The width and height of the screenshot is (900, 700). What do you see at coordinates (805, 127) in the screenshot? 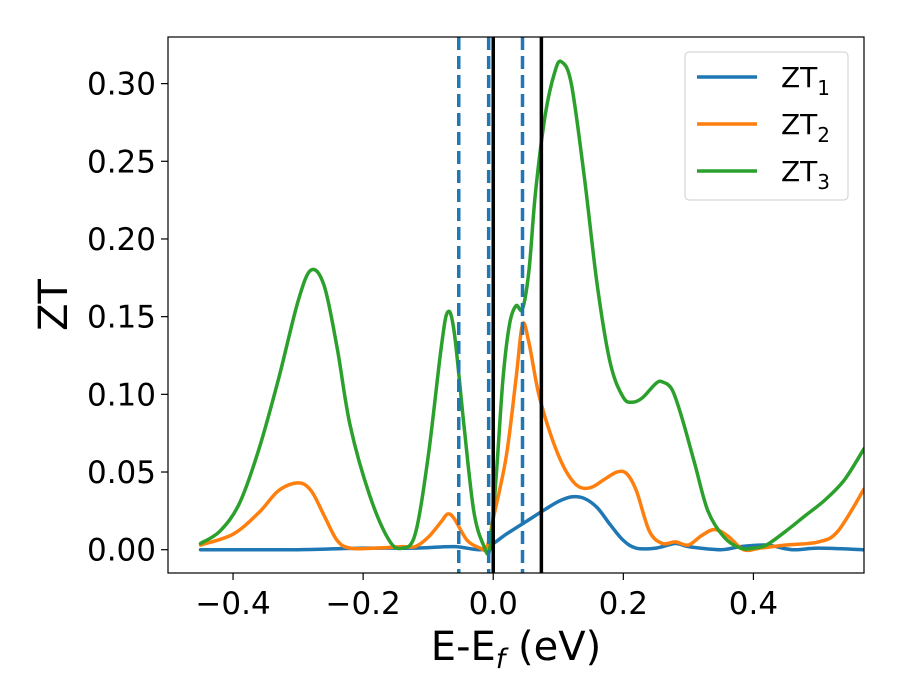
I see `legend-label-zt2: ZT2` at bounding box center [805, 127].